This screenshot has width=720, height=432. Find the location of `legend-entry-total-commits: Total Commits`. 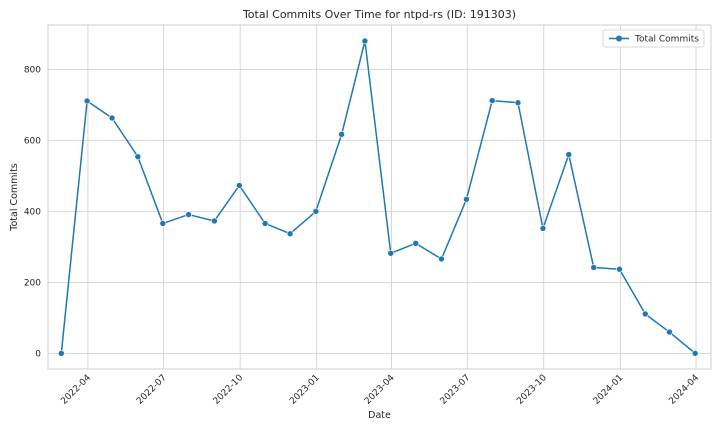

legend-entry-total-commits: Total Commits is located at coordinates (666, 40).